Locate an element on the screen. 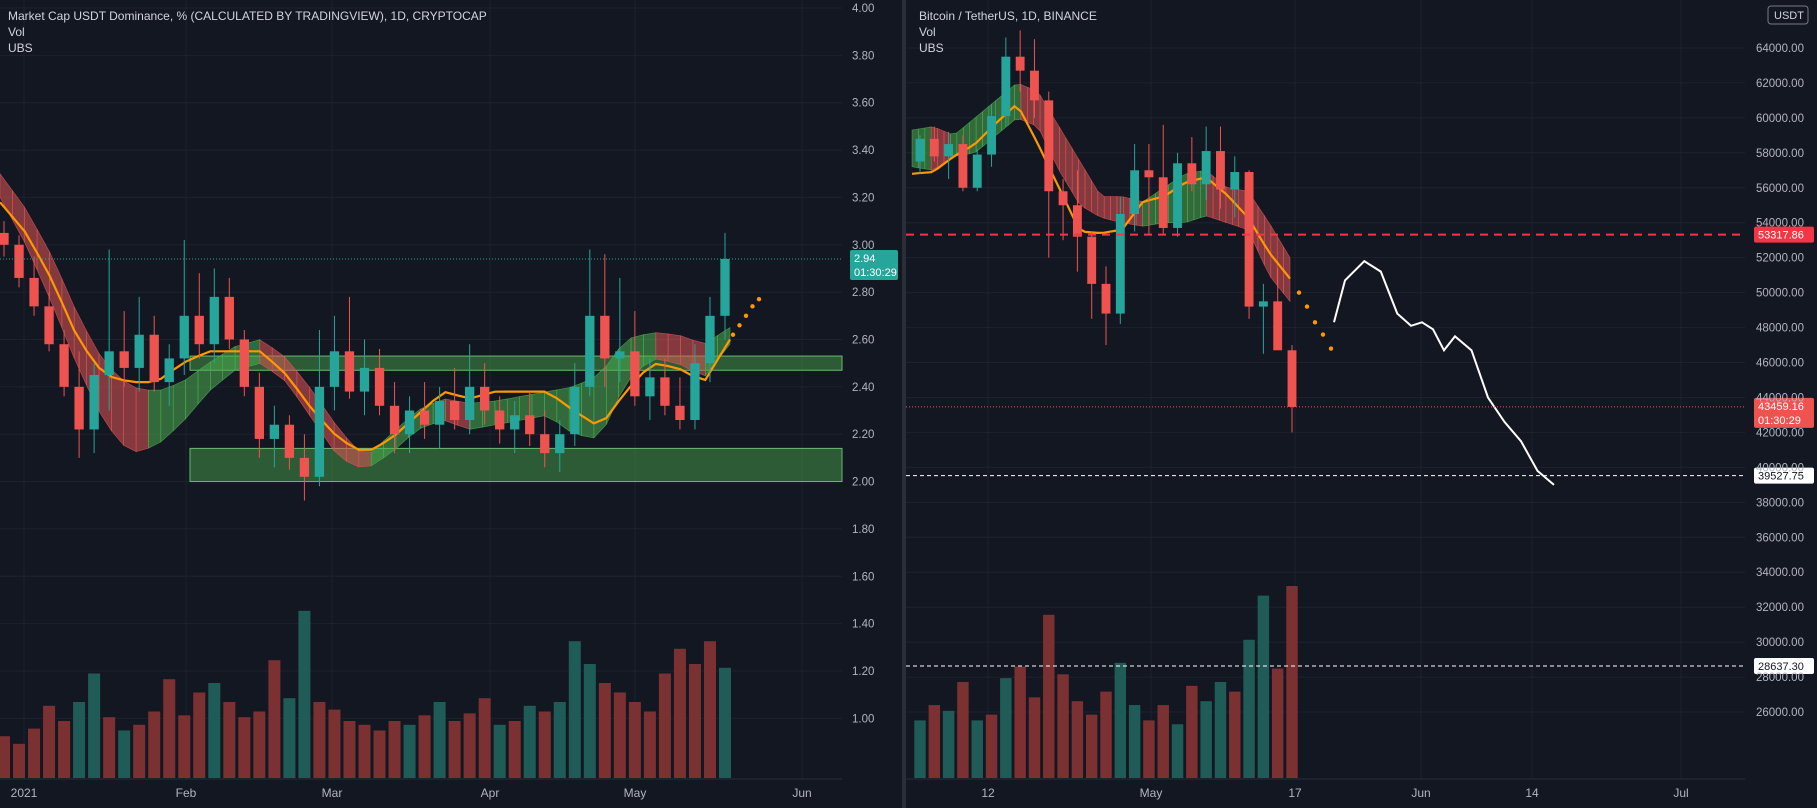 Image resolution: width=1817 pixels, height=808 pixels. left-moving-average-line is located at coordinates (365, 326).